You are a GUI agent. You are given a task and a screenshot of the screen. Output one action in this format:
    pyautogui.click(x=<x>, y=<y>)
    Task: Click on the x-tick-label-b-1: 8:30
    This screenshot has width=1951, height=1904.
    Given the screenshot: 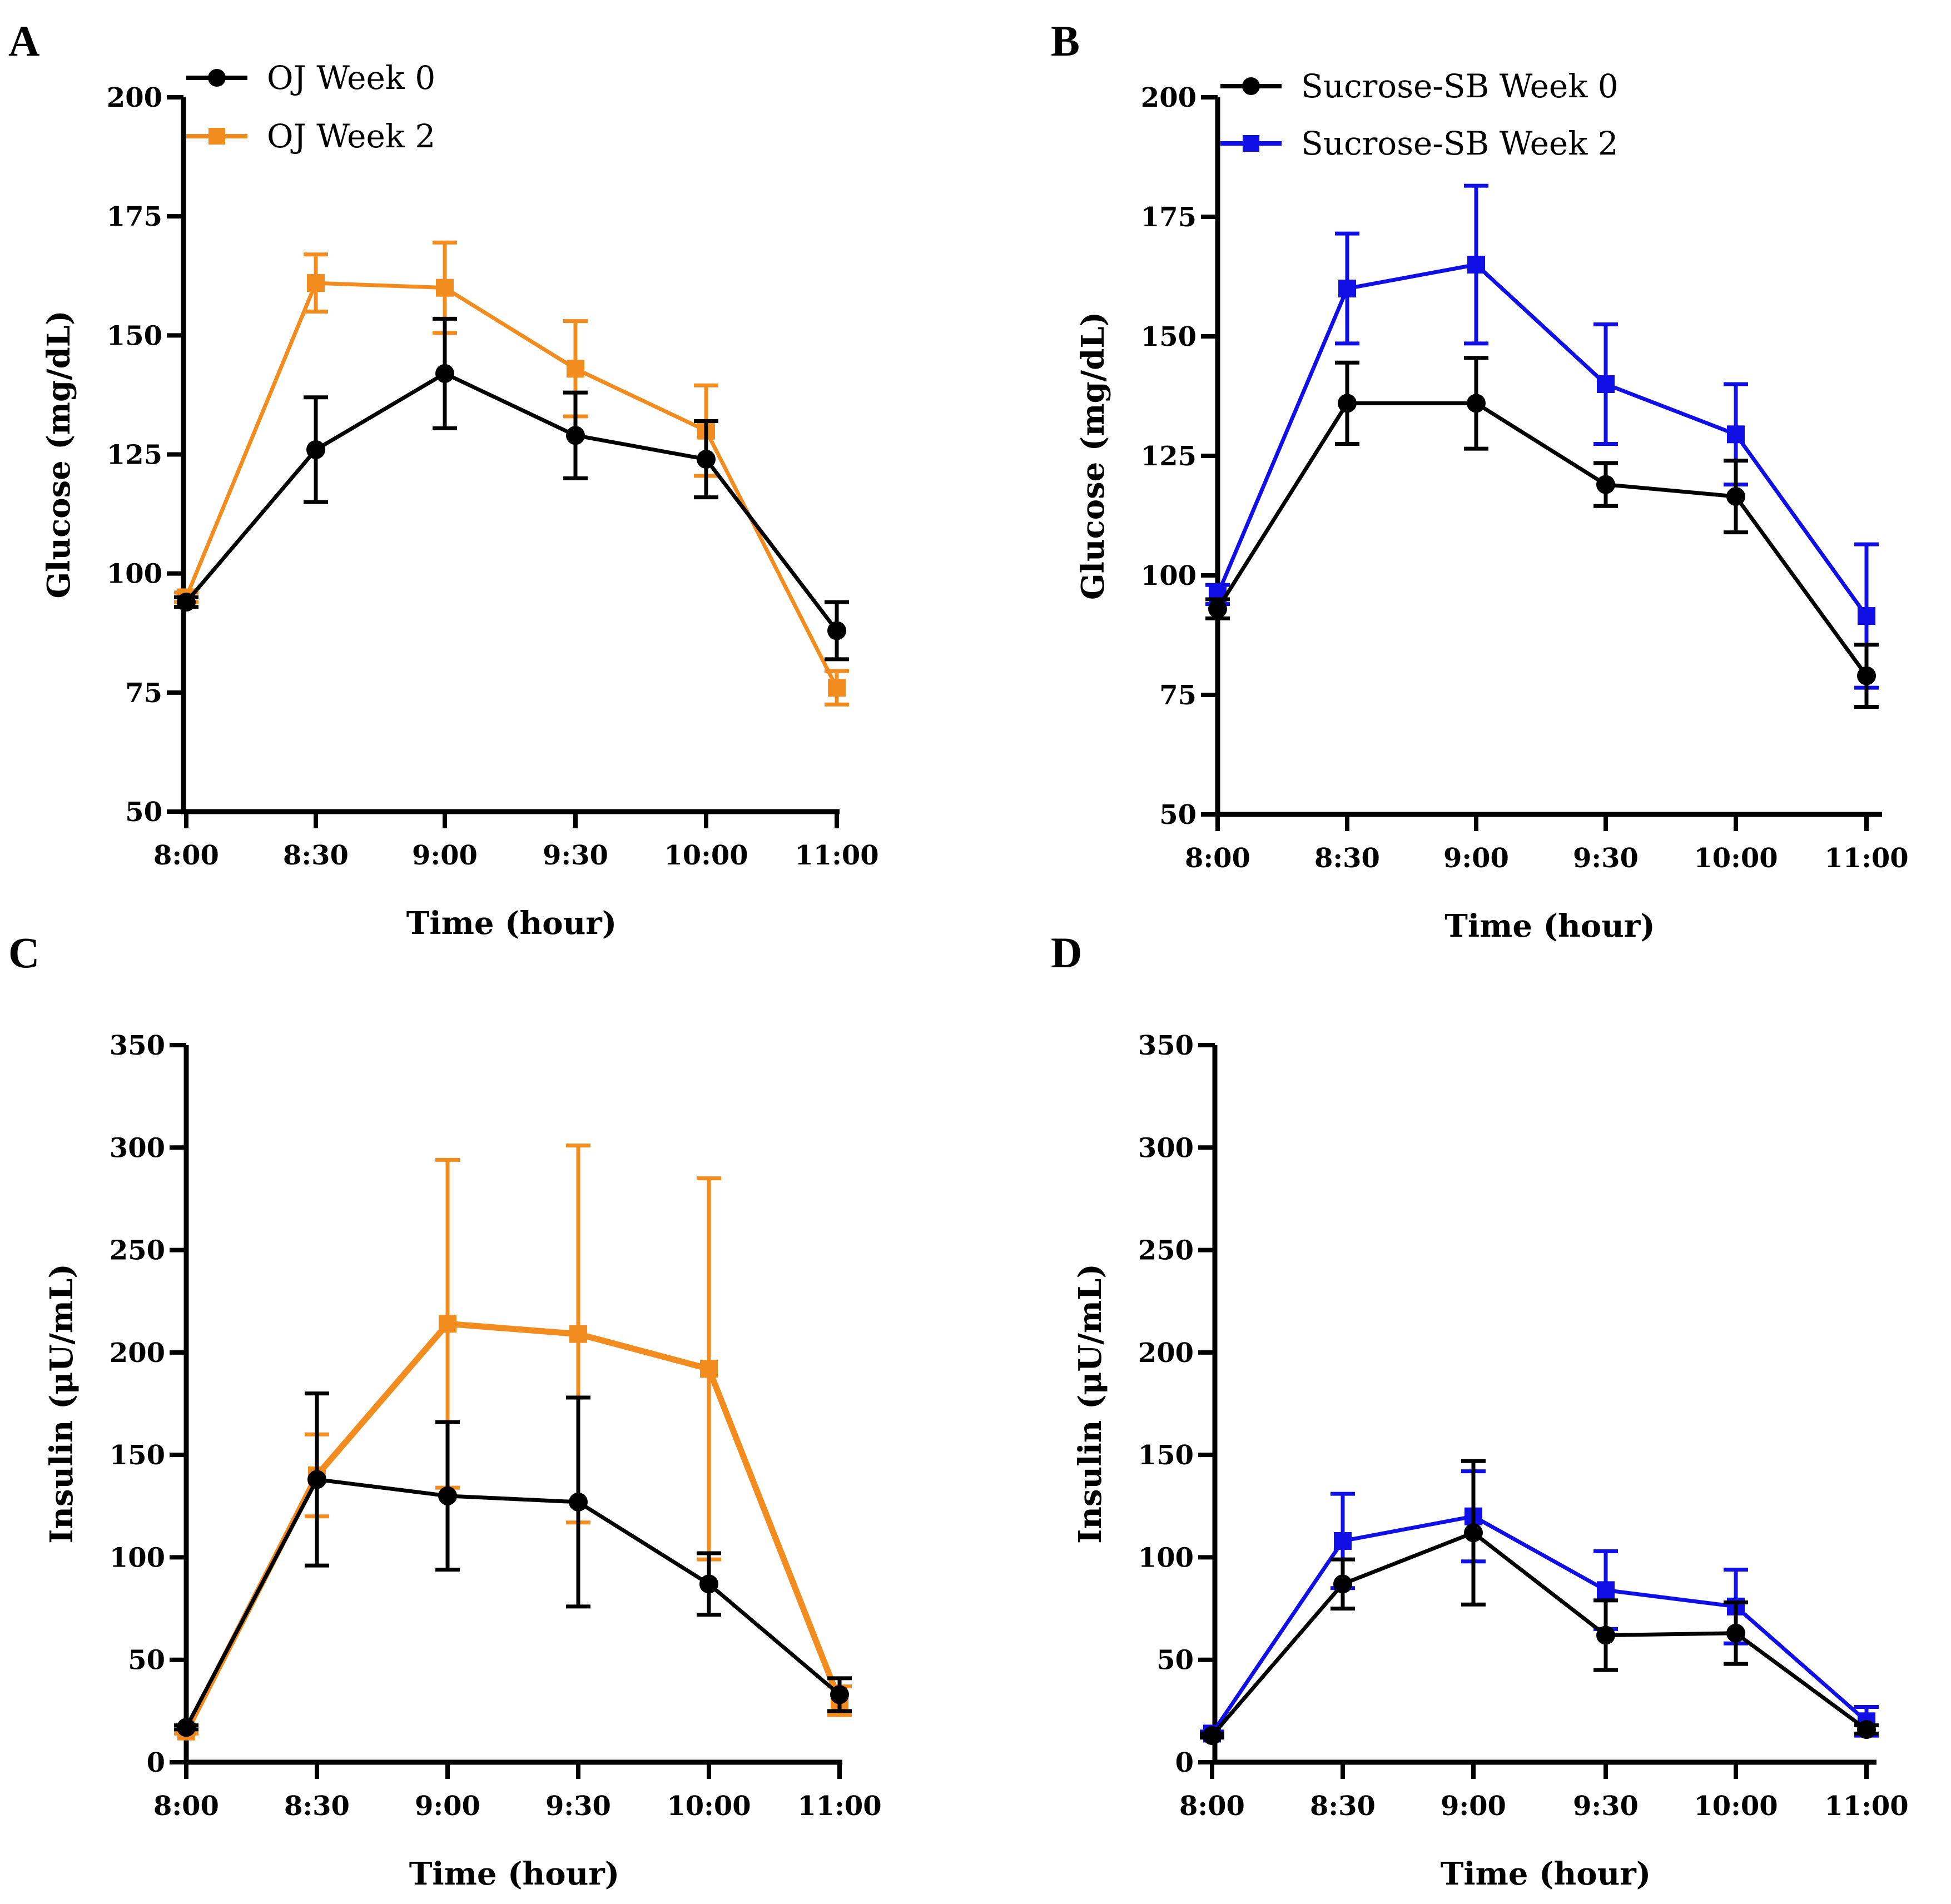 What is the action you would take?
    pyautogui.click(x=1347, y=858)
    